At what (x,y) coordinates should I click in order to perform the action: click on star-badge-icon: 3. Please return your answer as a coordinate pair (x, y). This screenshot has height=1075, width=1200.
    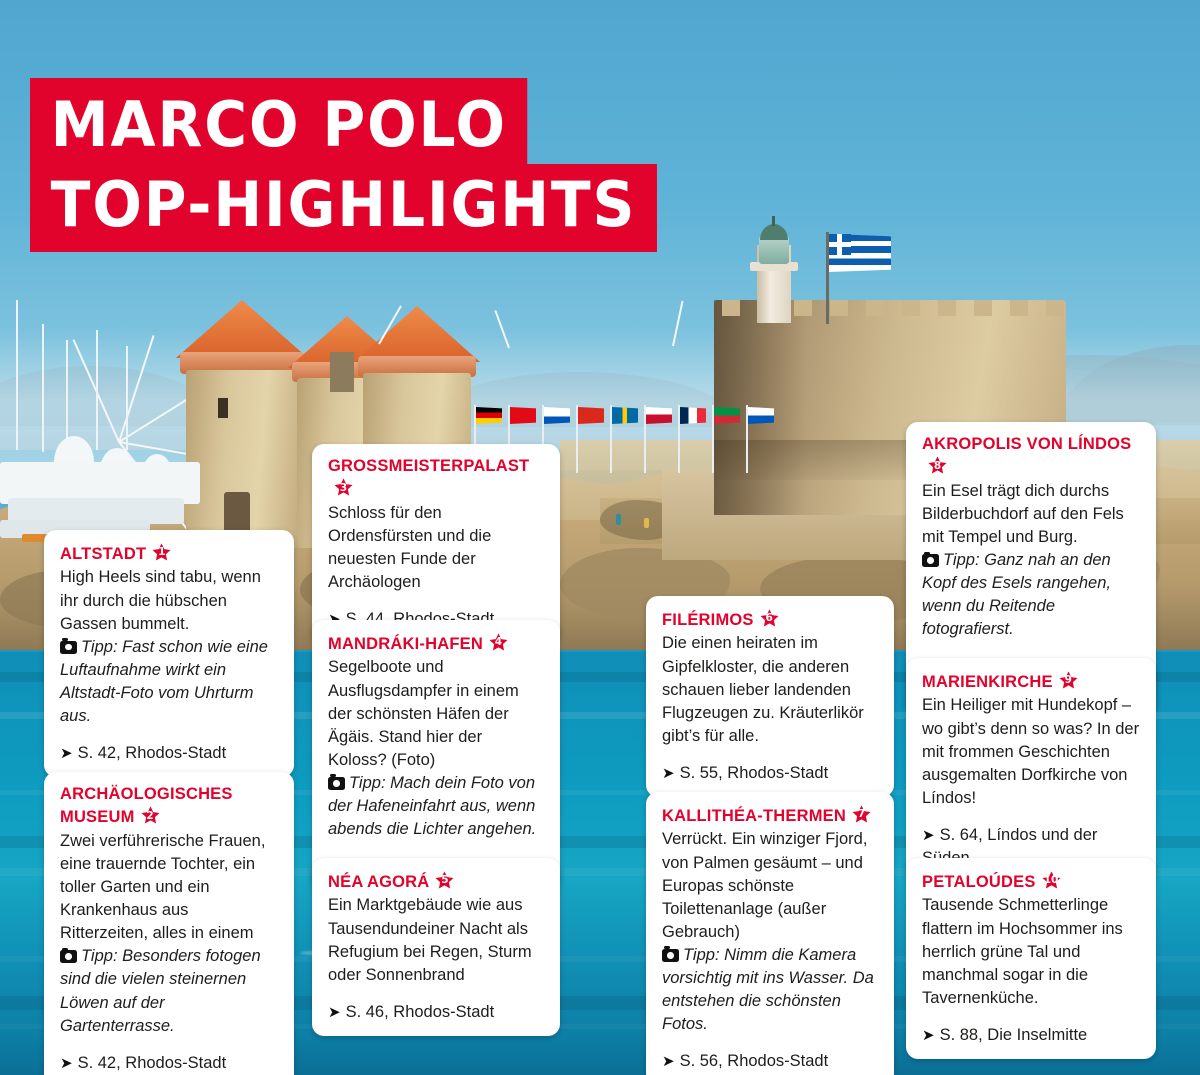
    Looking at the image, I should click on (343, 487).